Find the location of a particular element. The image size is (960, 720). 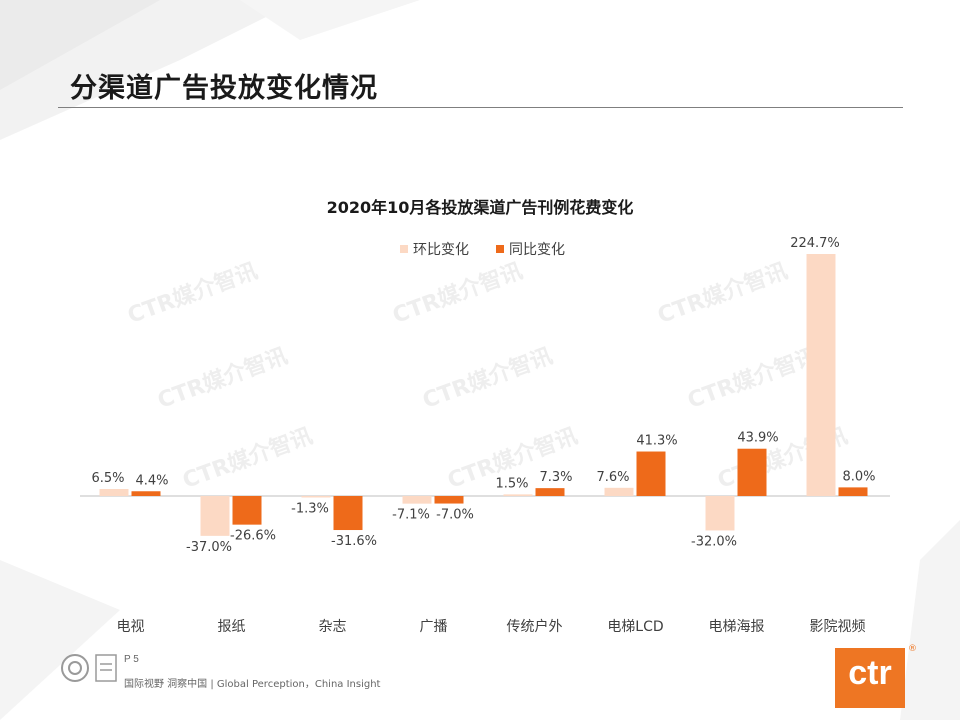

data-label-yoy-0: 4.4% is located at coordinates (151, 480).